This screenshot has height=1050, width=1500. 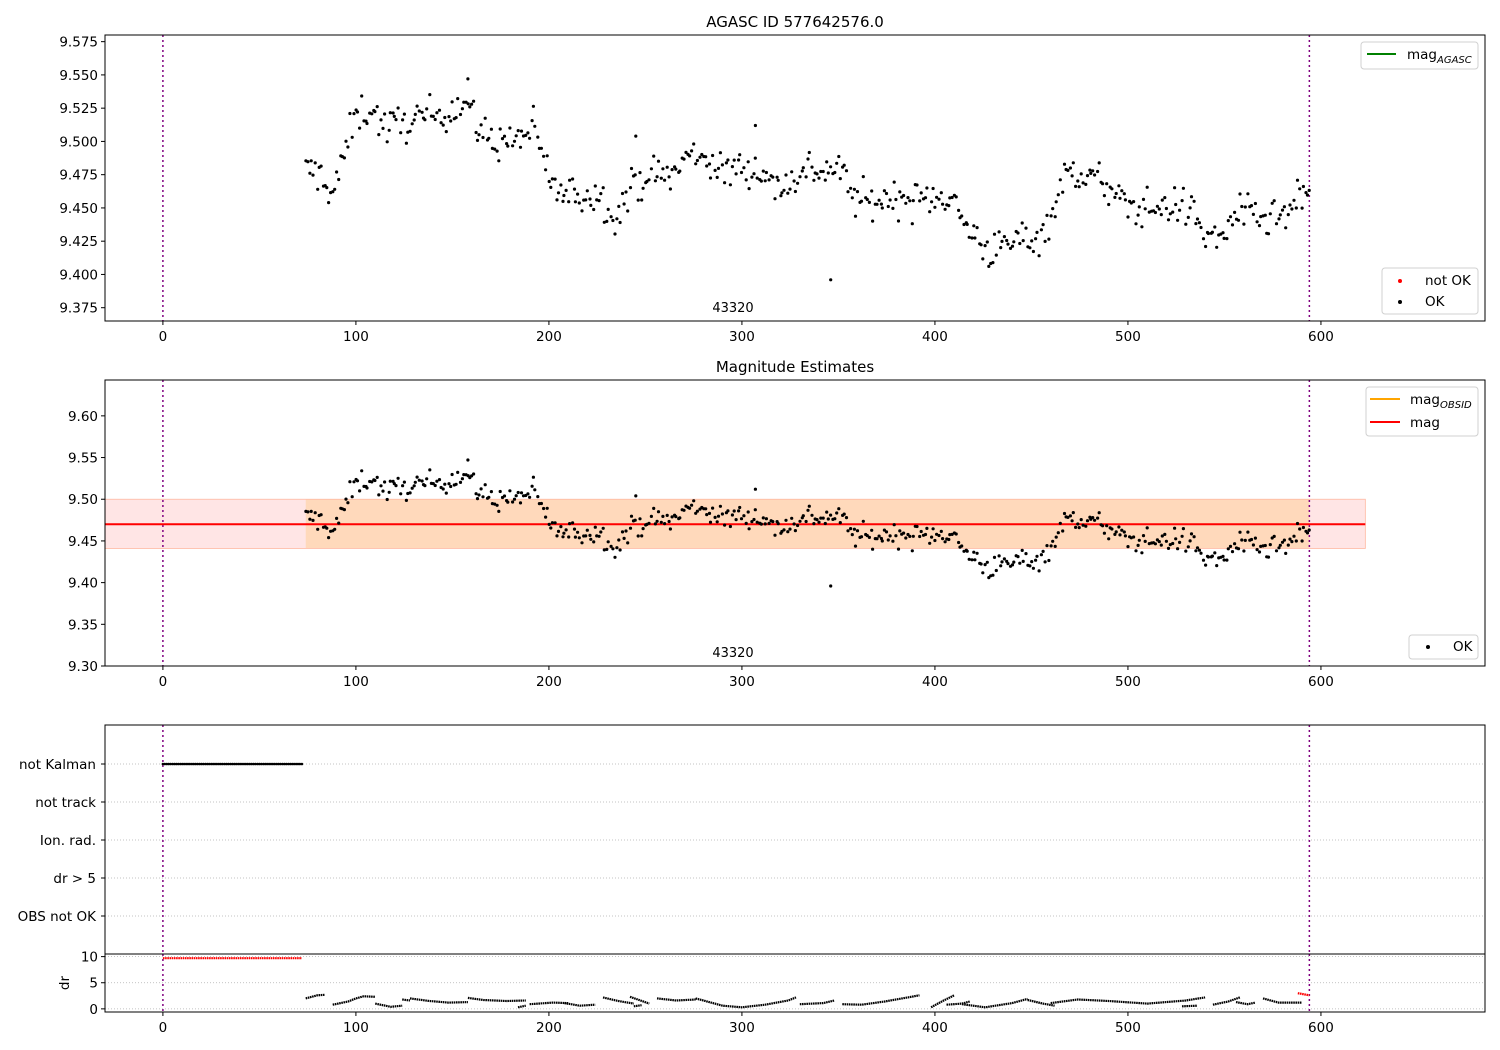 I want to click on panel3-points, so click(x=232, y=764).